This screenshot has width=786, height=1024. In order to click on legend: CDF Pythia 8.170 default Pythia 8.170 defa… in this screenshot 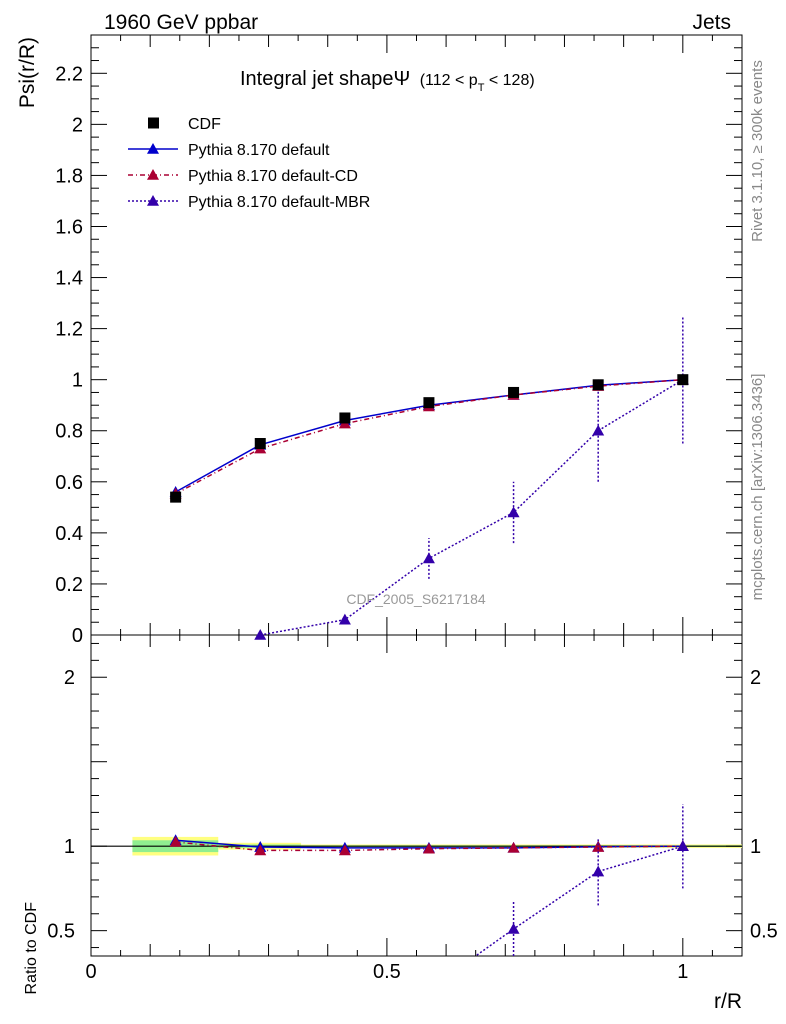, I will do `click(249, 163)`.